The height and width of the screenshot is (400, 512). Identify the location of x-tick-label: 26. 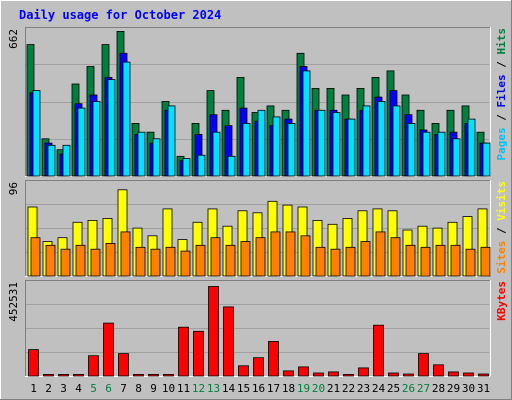
(408, 388).